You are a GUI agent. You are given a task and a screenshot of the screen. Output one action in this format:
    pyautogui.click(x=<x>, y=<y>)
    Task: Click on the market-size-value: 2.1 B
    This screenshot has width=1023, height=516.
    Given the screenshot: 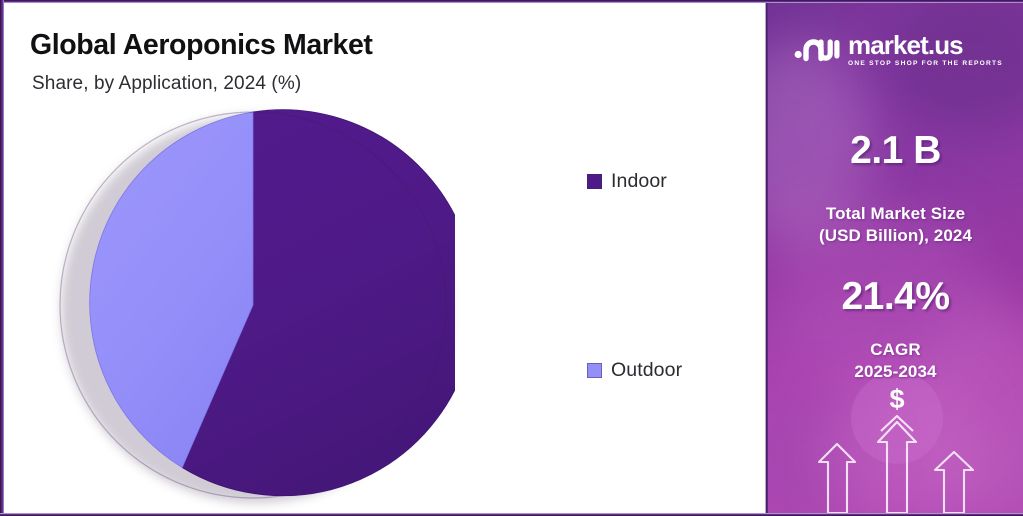 What is the action you would take?
    pyautogui.click(x=895, y=150)
    